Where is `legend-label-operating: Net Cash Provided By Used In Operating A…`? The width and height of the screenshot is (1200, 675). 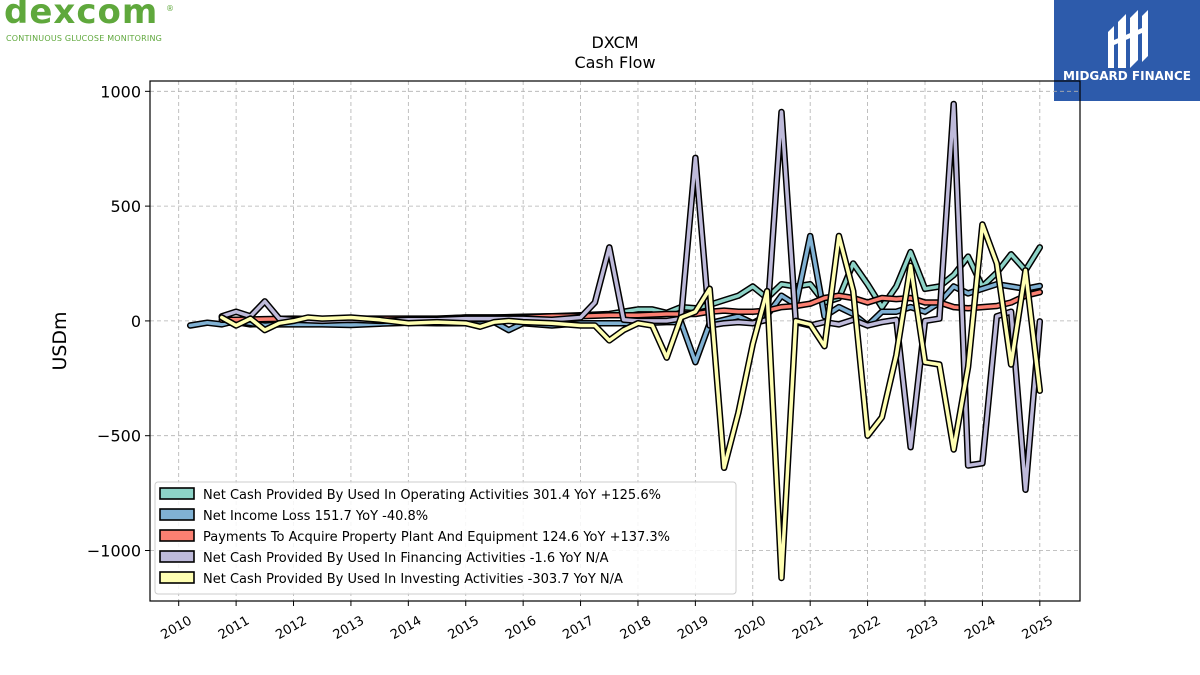
legend-label-operating: Net Cash Provided By Used In Operating A… is located at coordinates (432, 495).